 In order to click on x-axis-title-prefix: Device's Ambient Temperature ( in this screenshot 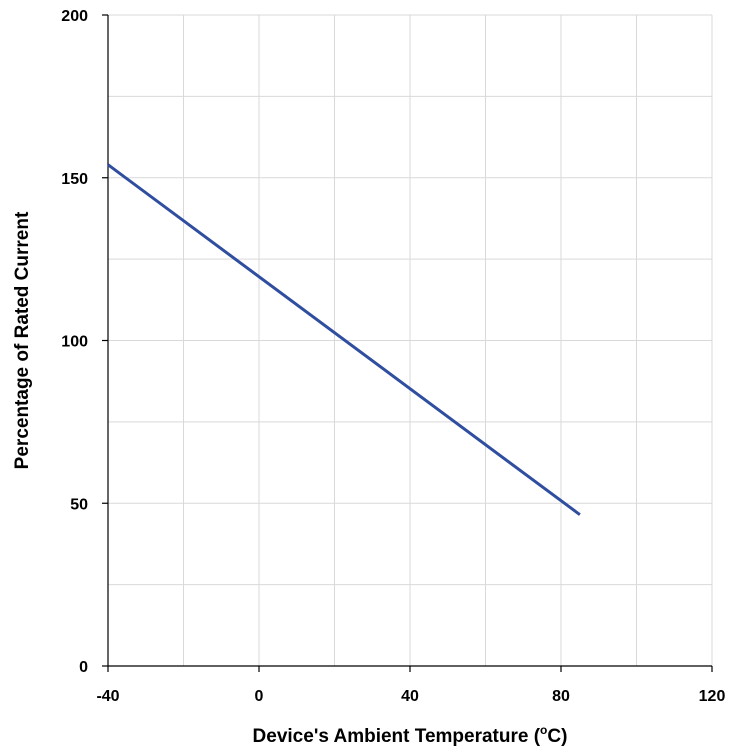, I will do `click(397, 736)`.